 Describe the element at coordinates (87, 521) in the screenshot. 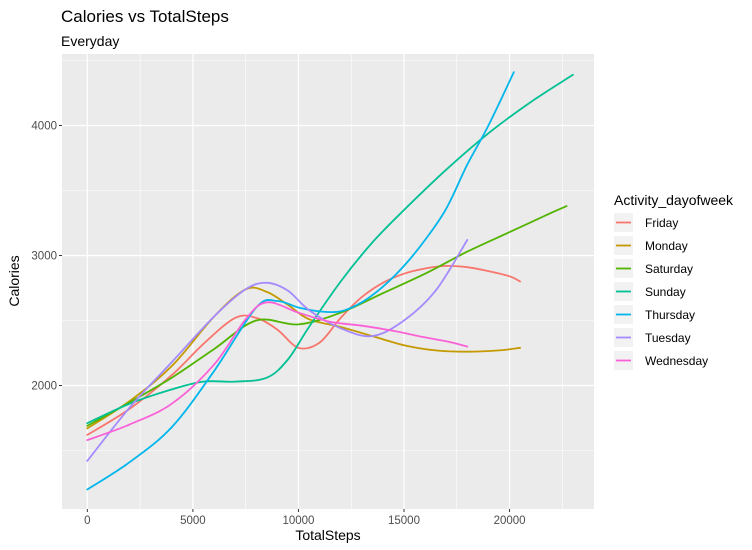

I see `x-tick-label: 0` at that location.